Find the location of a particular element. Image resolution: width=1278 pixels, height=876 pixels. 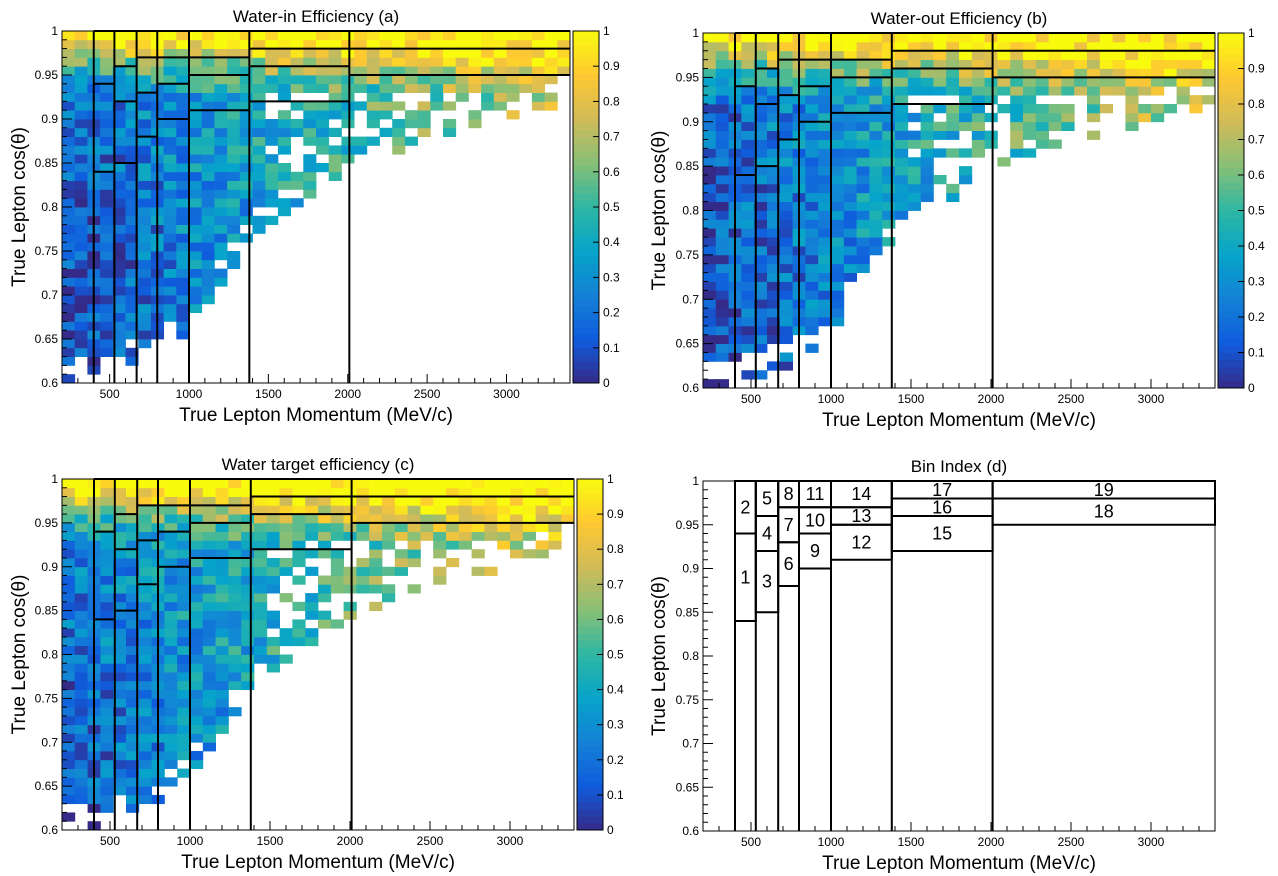

x-axis-label: True Lepton Momentum (MeV/c) is located at coordinates (959, 863).